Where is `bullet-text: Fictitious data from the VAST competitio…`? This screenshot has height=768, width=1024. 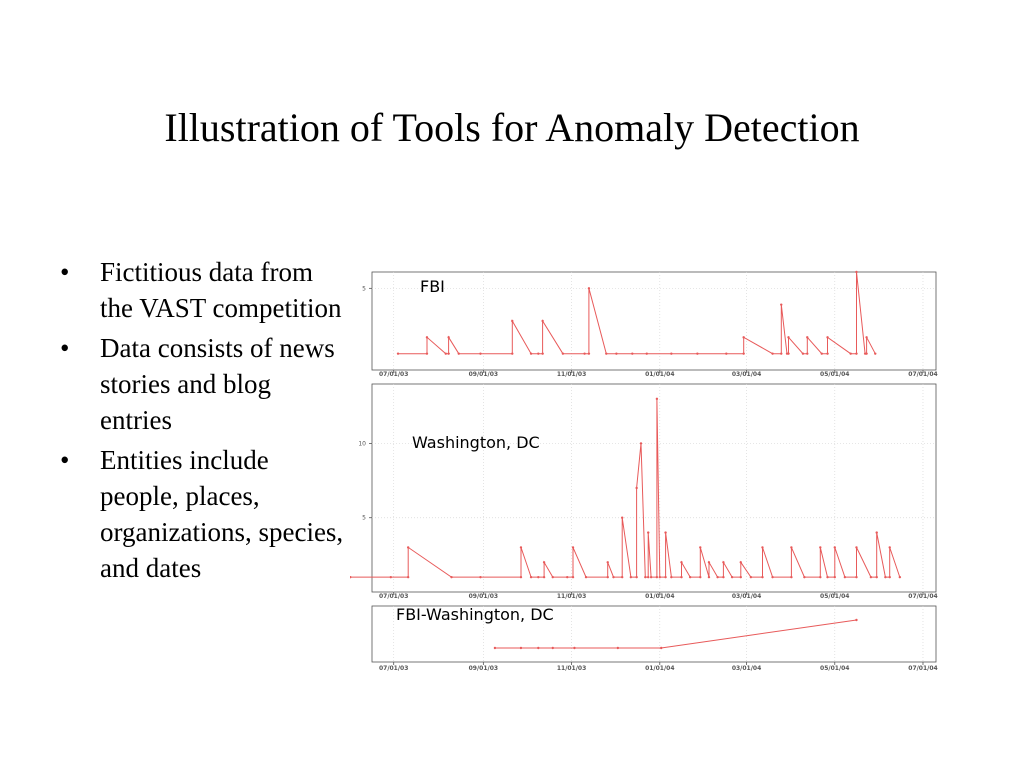
bullet-text: Fictitious data from the VAST competitio… is located at coordinates (221, 290).